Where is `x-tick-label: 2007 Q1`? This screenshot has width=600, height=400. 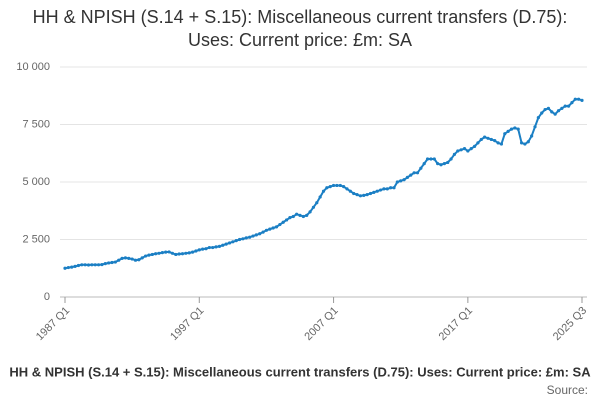
x-tick-label: 2007 Q1 is located at coordinates (321, 324).